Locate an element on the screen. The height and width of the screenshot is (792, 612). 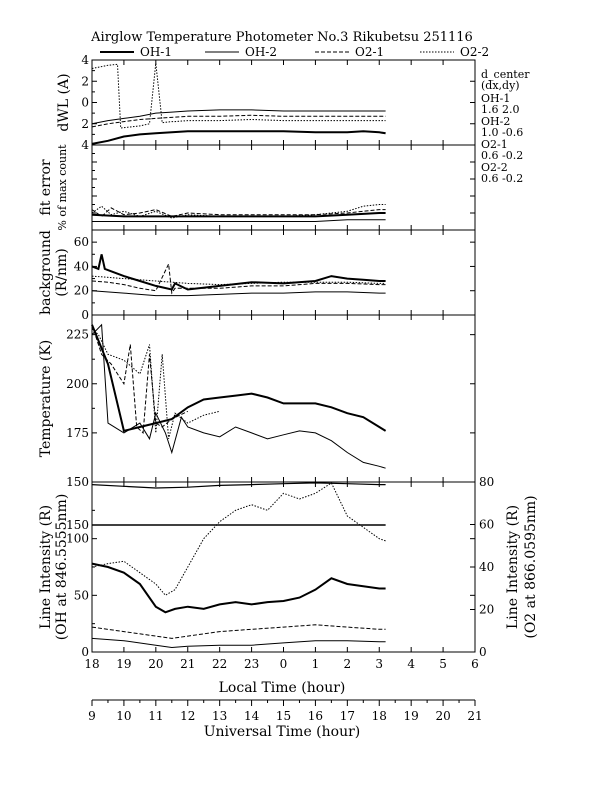
y-axis-label-fit: fit error is located at coordinates (46, 187).